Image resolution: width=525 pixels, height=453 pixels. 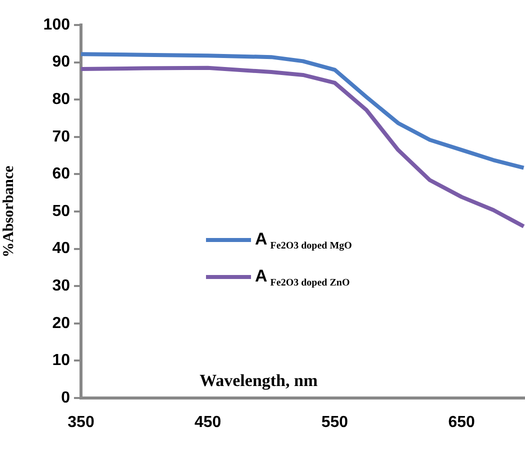 I want to click on x-tick-label: 350, so click(x=81, y=423).